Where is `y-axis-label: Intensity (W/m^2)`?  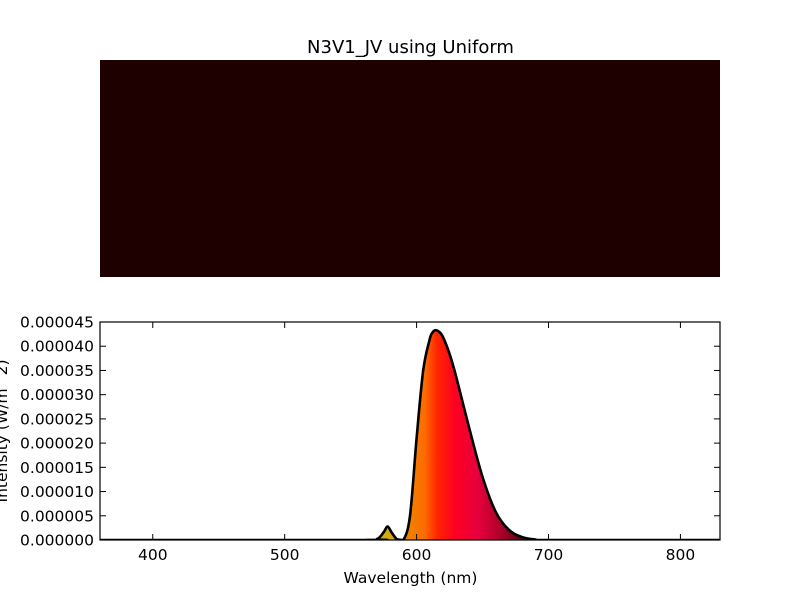 y-axis-label: Intensity (W/m^2) is located at coordinates (5, 431).